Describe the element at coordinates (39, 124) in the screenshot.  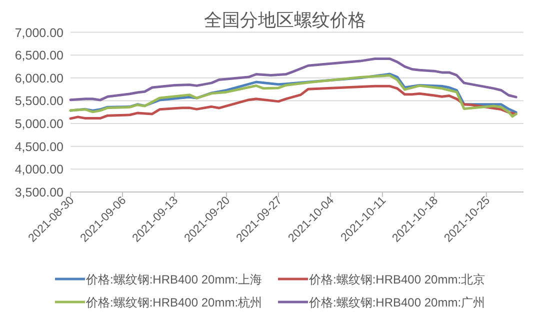
I see `y-tick-label: 5,000.00` at that location.